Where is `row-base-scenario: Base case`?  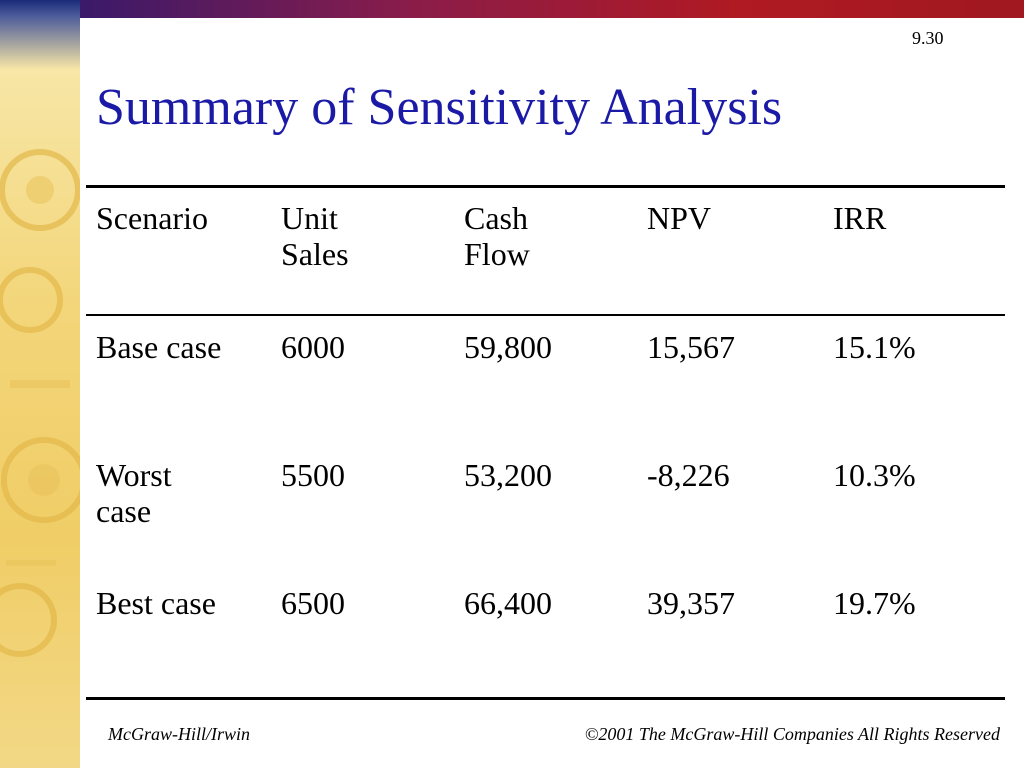
row-base-scenario: Base case is located at coordinates (159, 347).